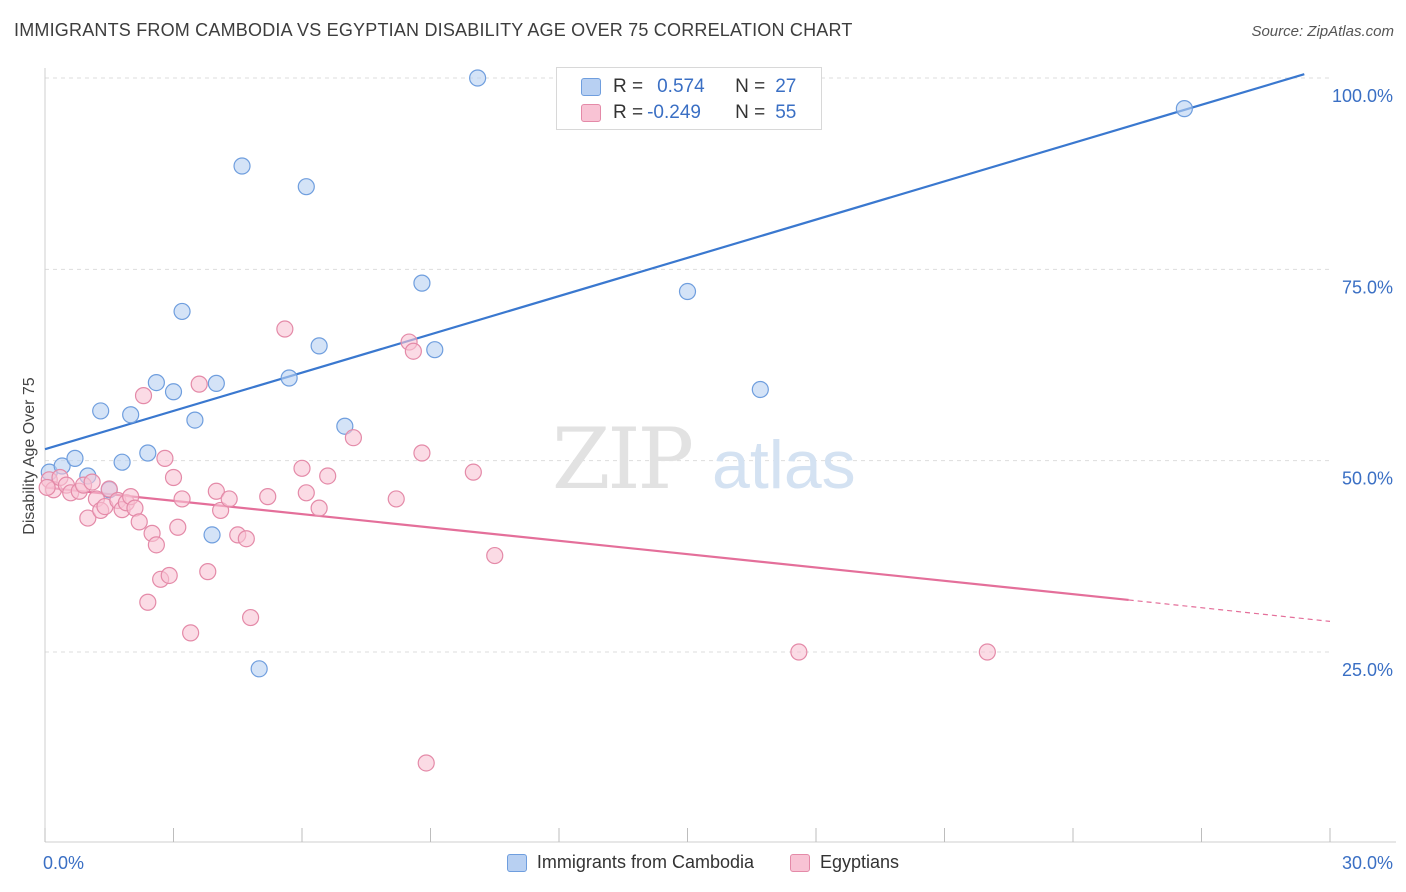 The image size is (1406, 892). What do you see at coordinates (1367, 863) in the screenshot?
I see `x-tick-label: 30.0%` at bounding box center [1367, 863].